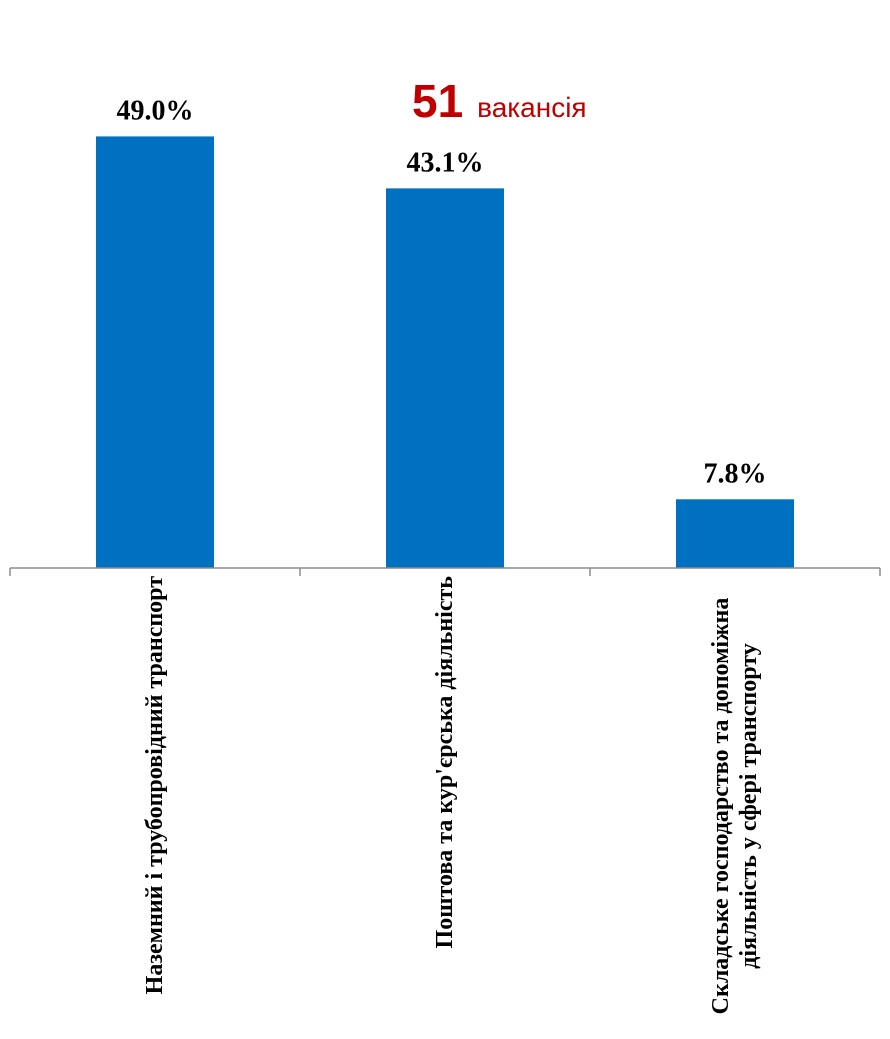 The width and height of the screenshot is (890, 1039). I want to click on x-axis-label-1: Наземний і трубопровідний транспорт, so click(155, 785).